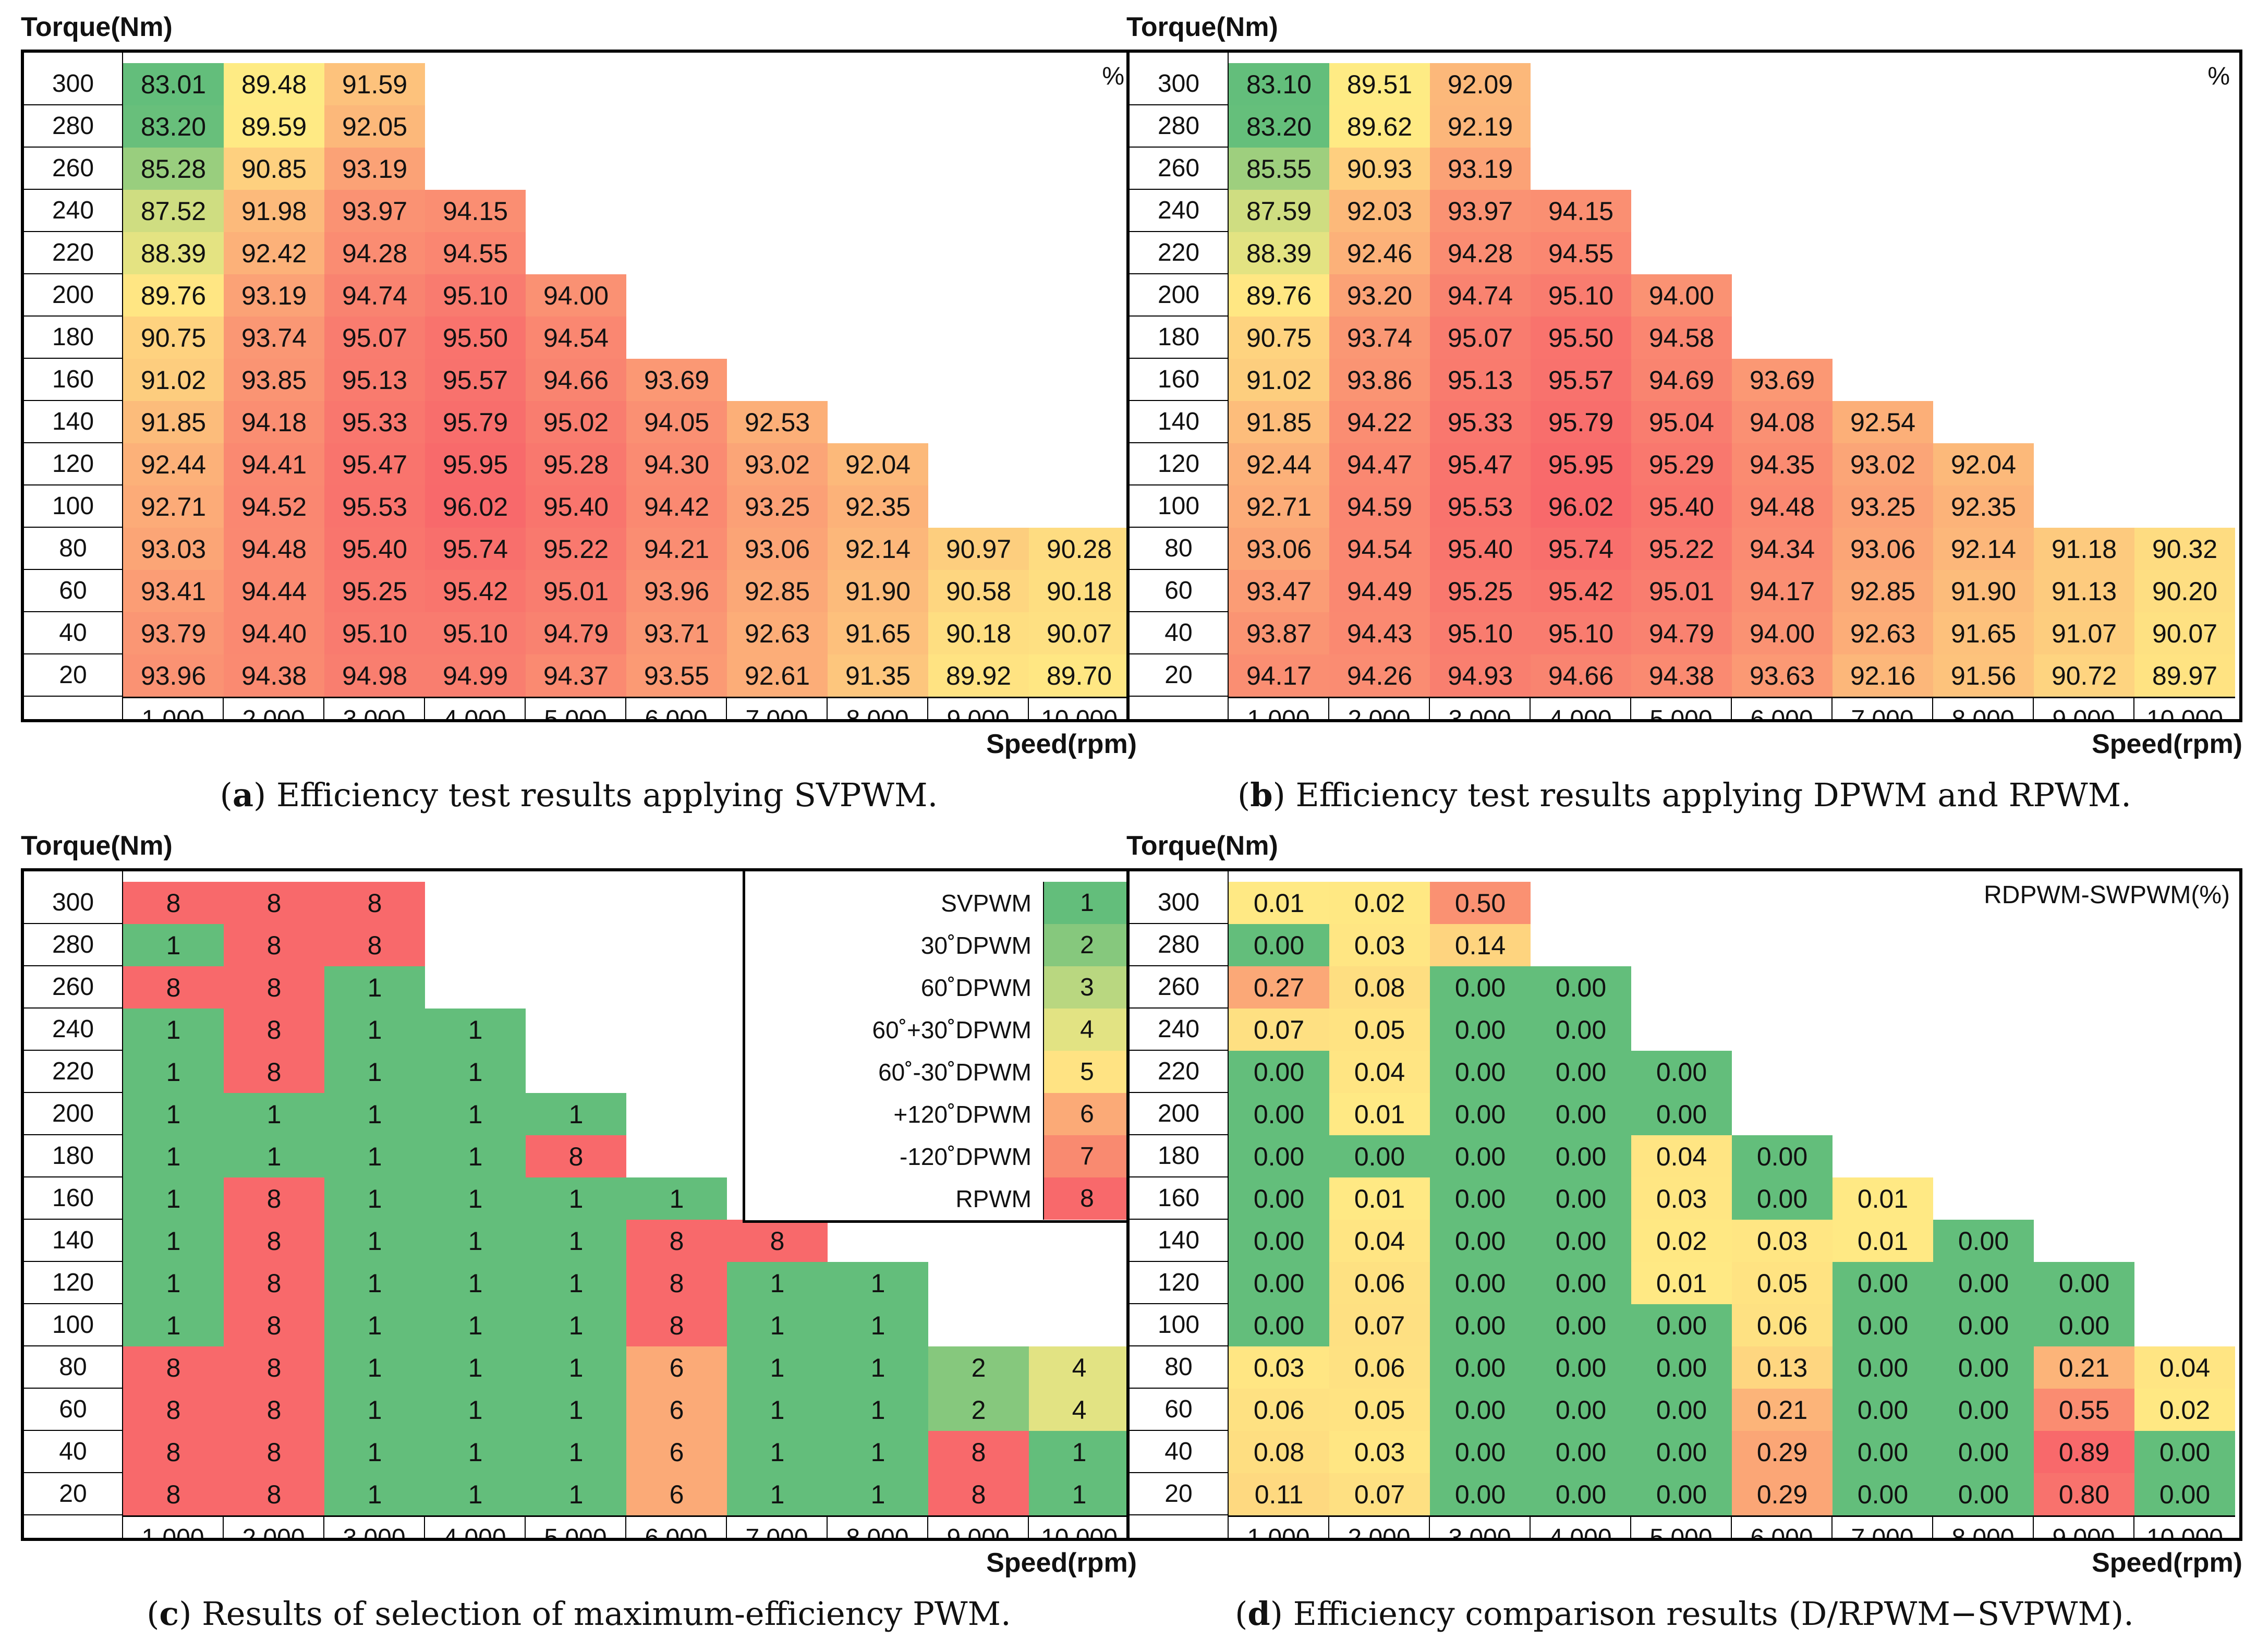 This screenshot has height=1652, width=2257. What do you see at coordinates (1179, 211) in the screenshot?
I see `y-tick-label: 240` at bounding box center [1179, 211].